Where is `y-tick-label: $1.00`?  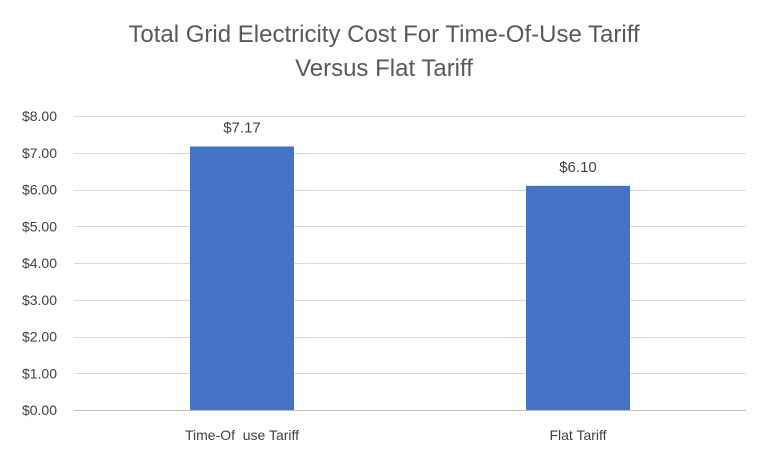 y-tick-label: $1.00 is located at coordinates (39, 373).